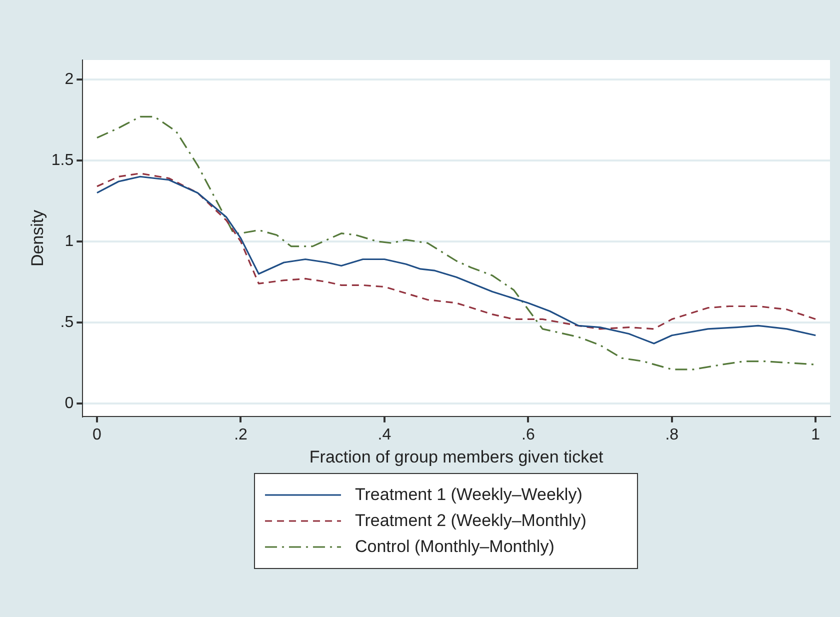 This screenshot has height=617, width=840. Describe the element at coordinates (468, 495) in the screenshot. I see `legend-label: Treatment 1 (Weekly–Weekly)` at that location.